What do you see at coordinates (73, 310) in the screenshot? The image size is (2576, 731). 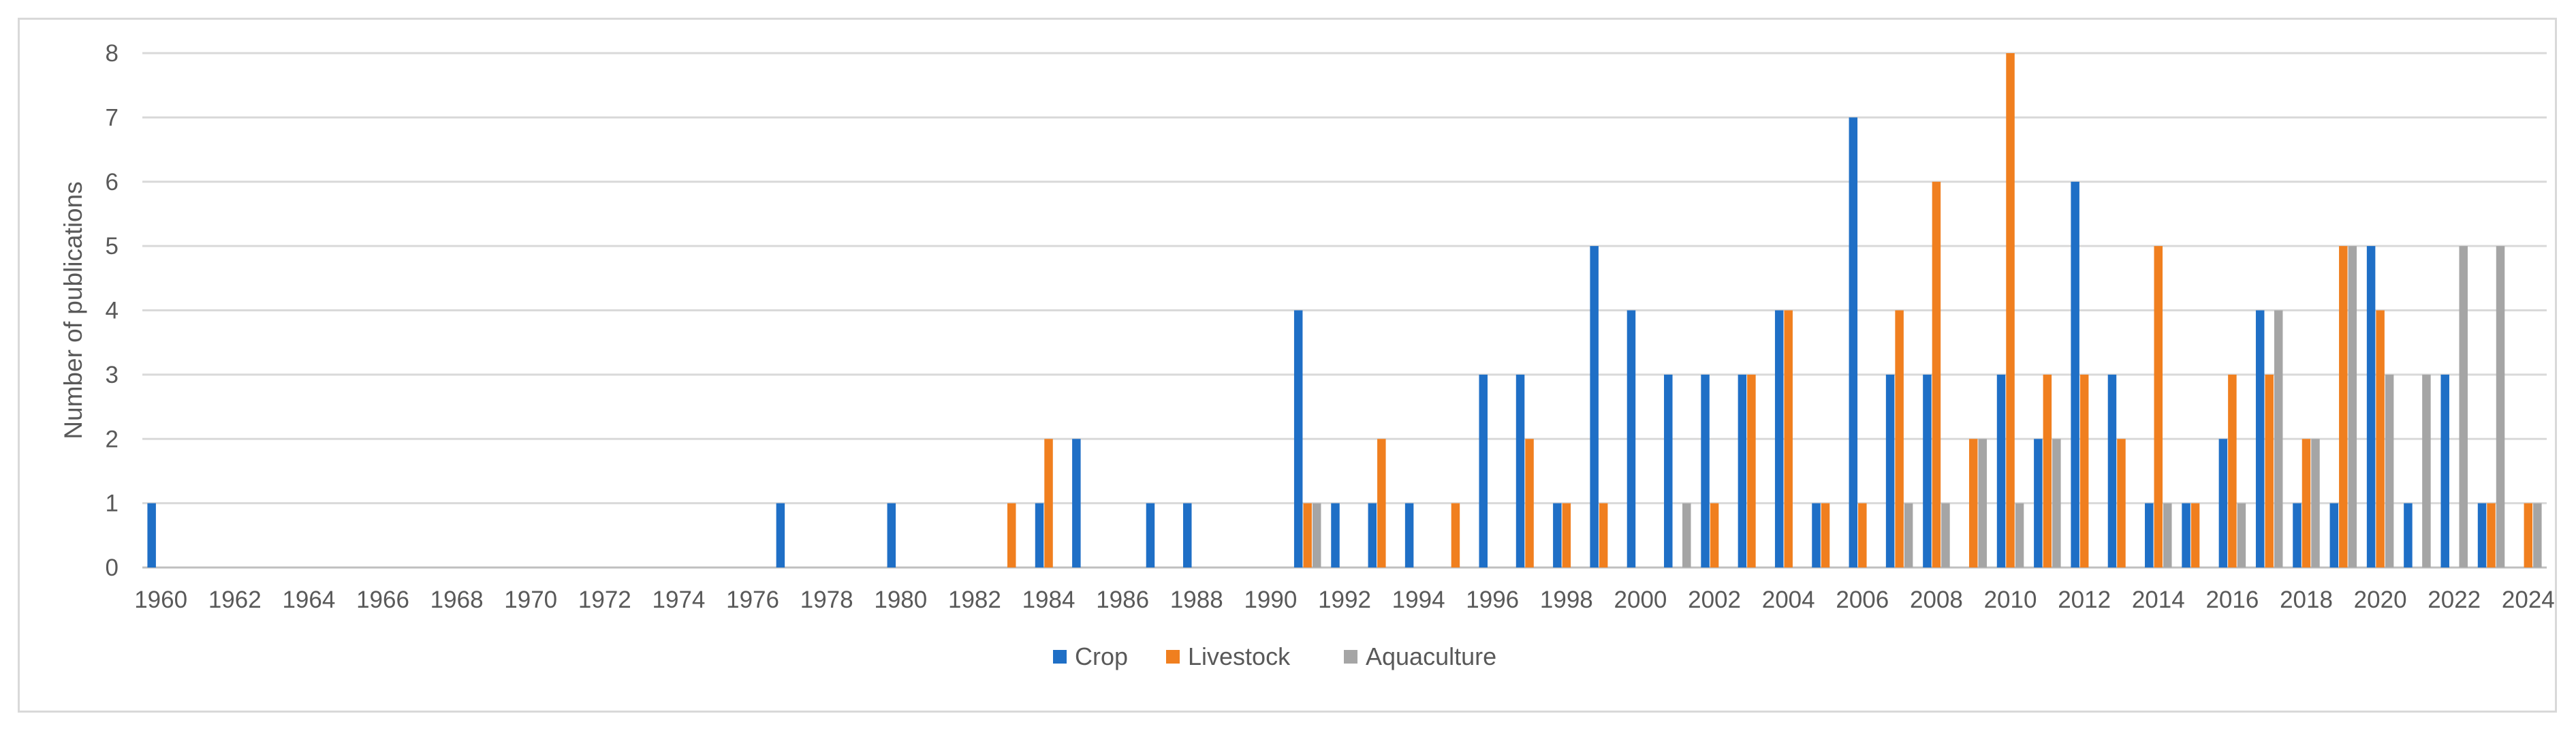 I see `y-axis-title: Number of publications` at bounding box center [73, 310].